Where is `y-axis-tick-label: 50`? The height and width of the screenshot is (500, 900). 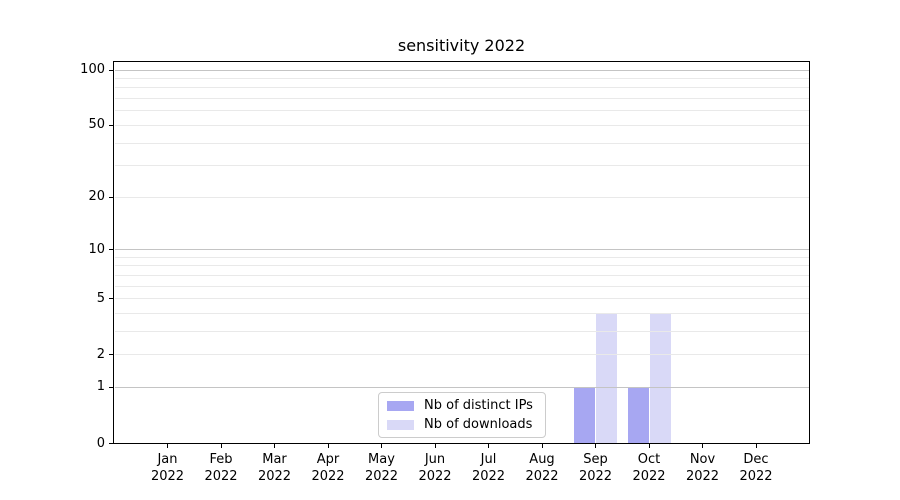 y-axis-tick-label: 50 is located at coordinates (96, 125).